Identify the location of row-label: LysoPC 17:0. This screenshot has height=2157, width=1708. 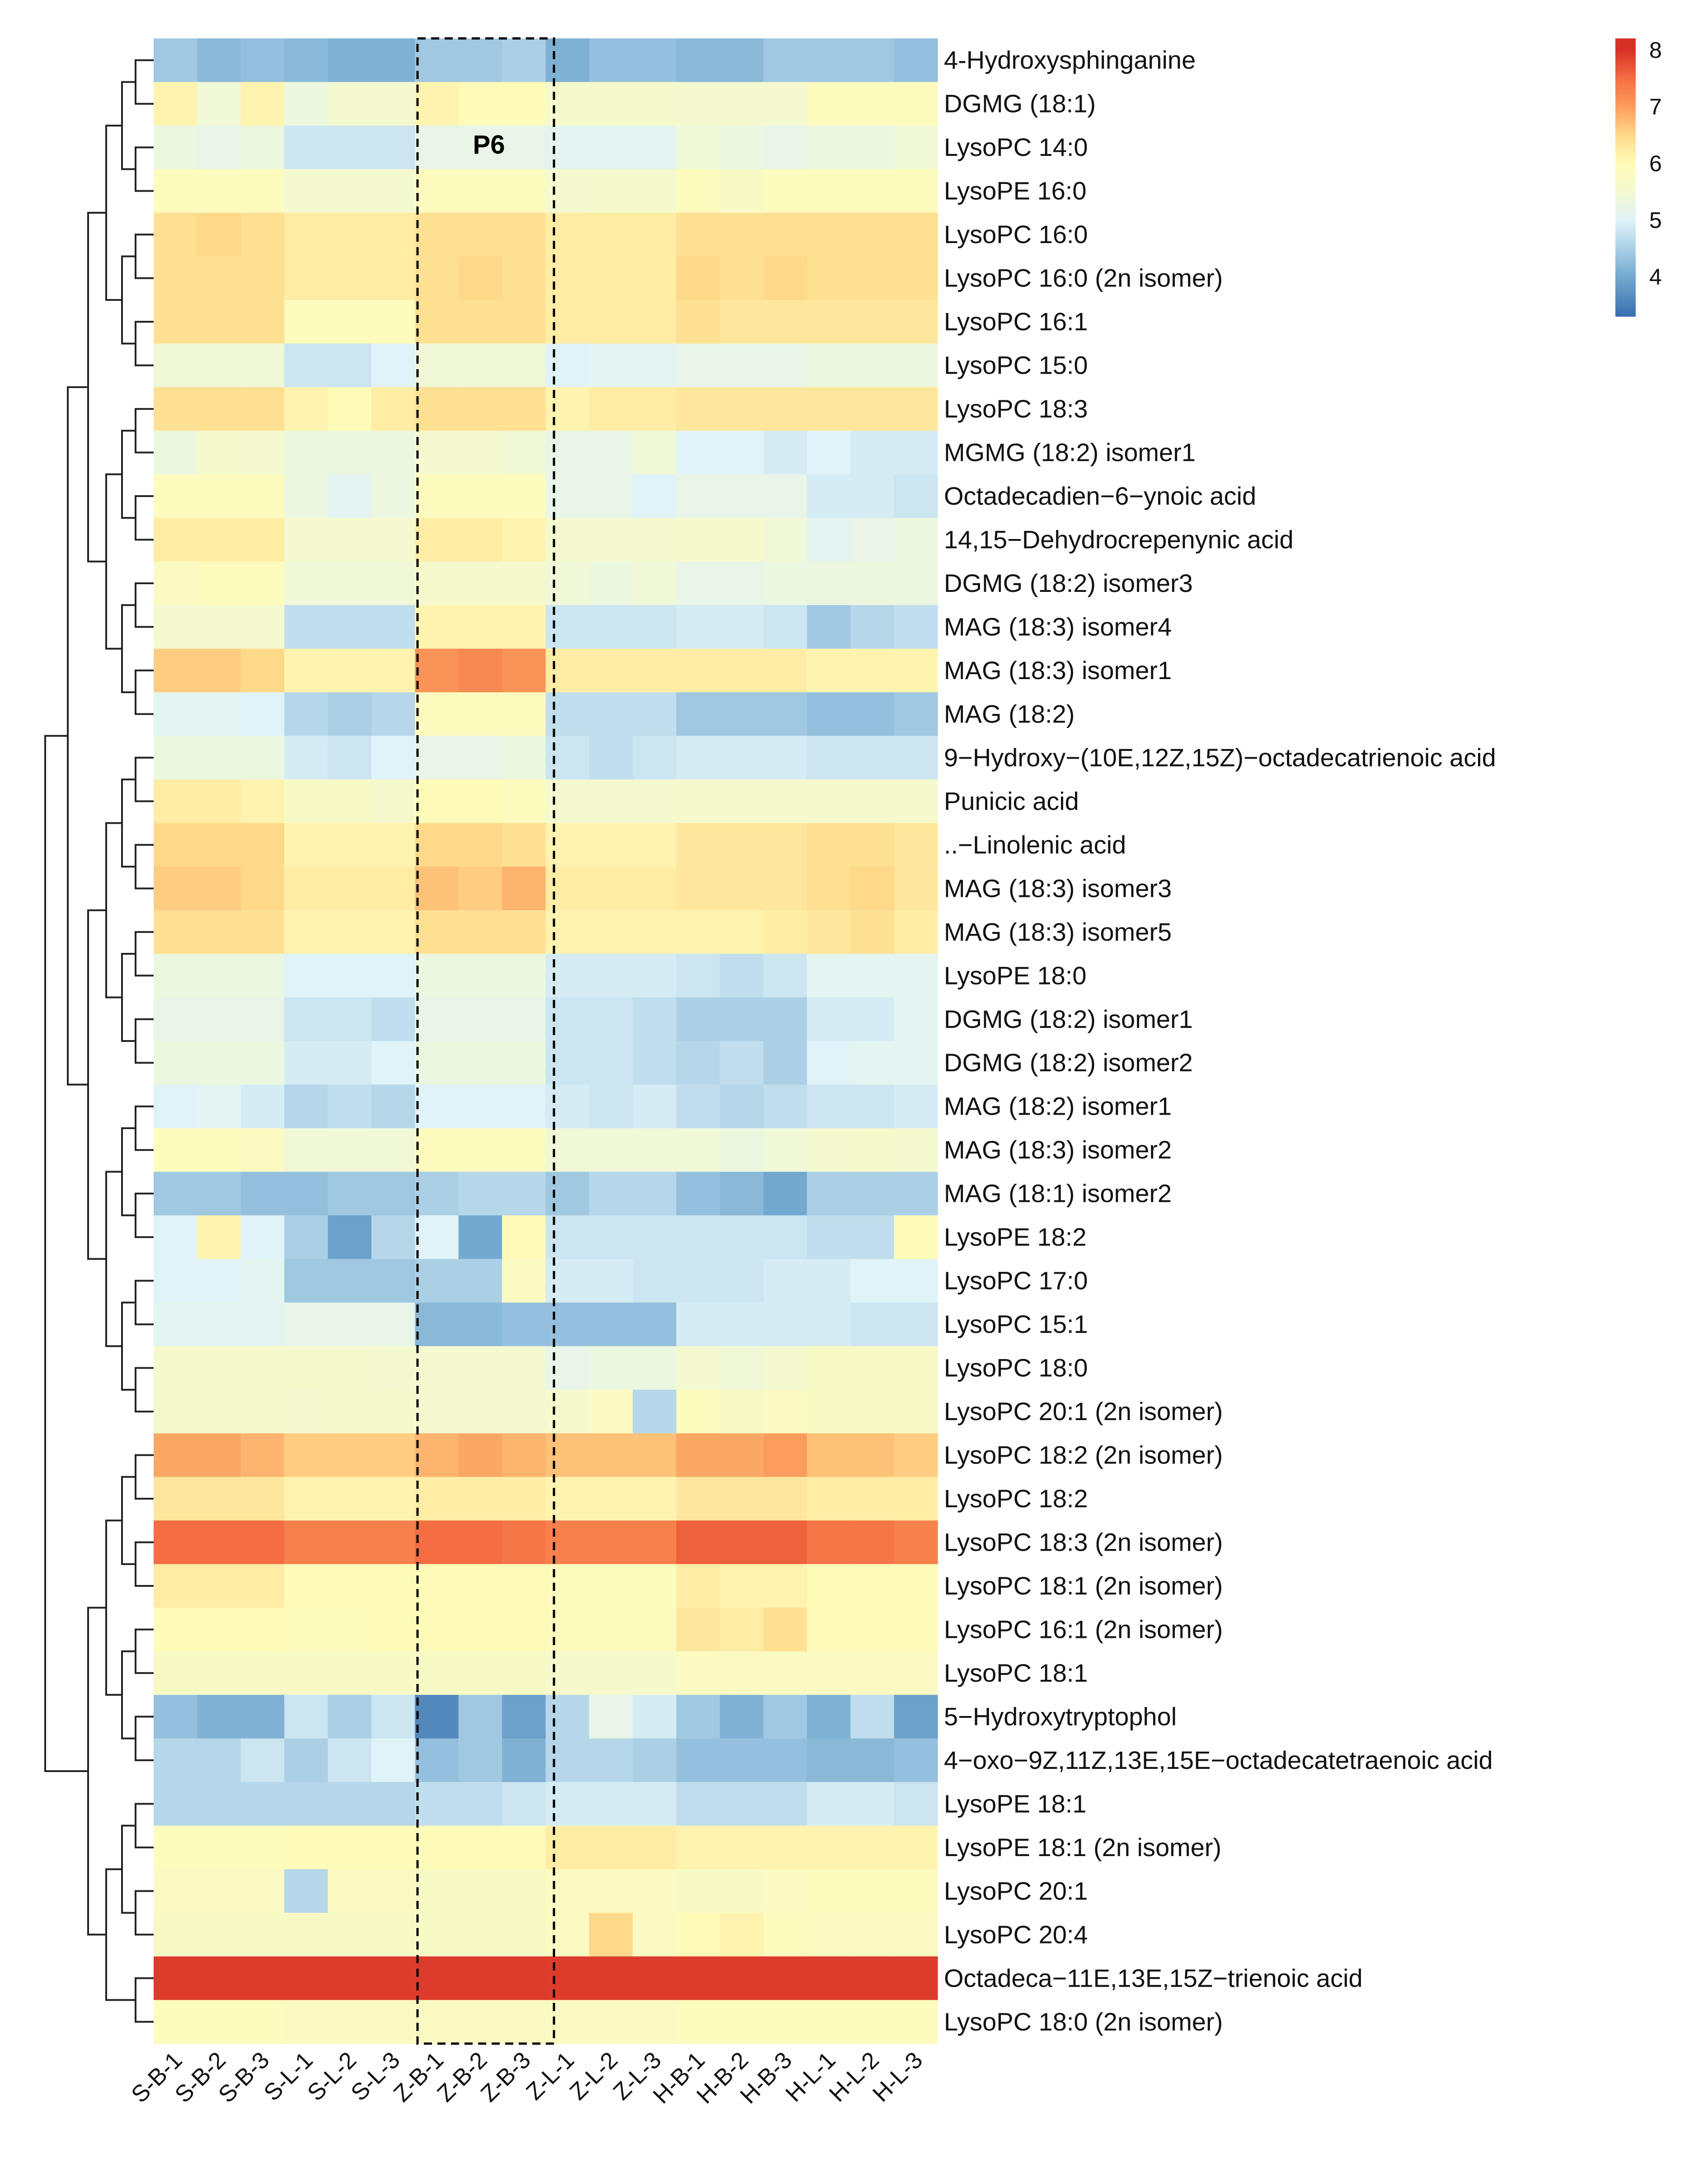
(1016, 1281).